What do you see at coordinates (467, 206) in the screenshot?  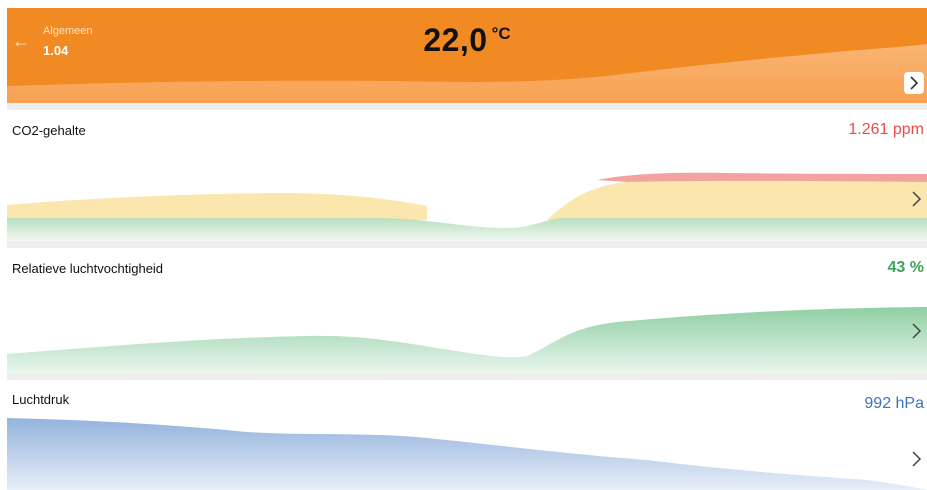 I see `co2-trend-graph` at bounding box center [467, 206].